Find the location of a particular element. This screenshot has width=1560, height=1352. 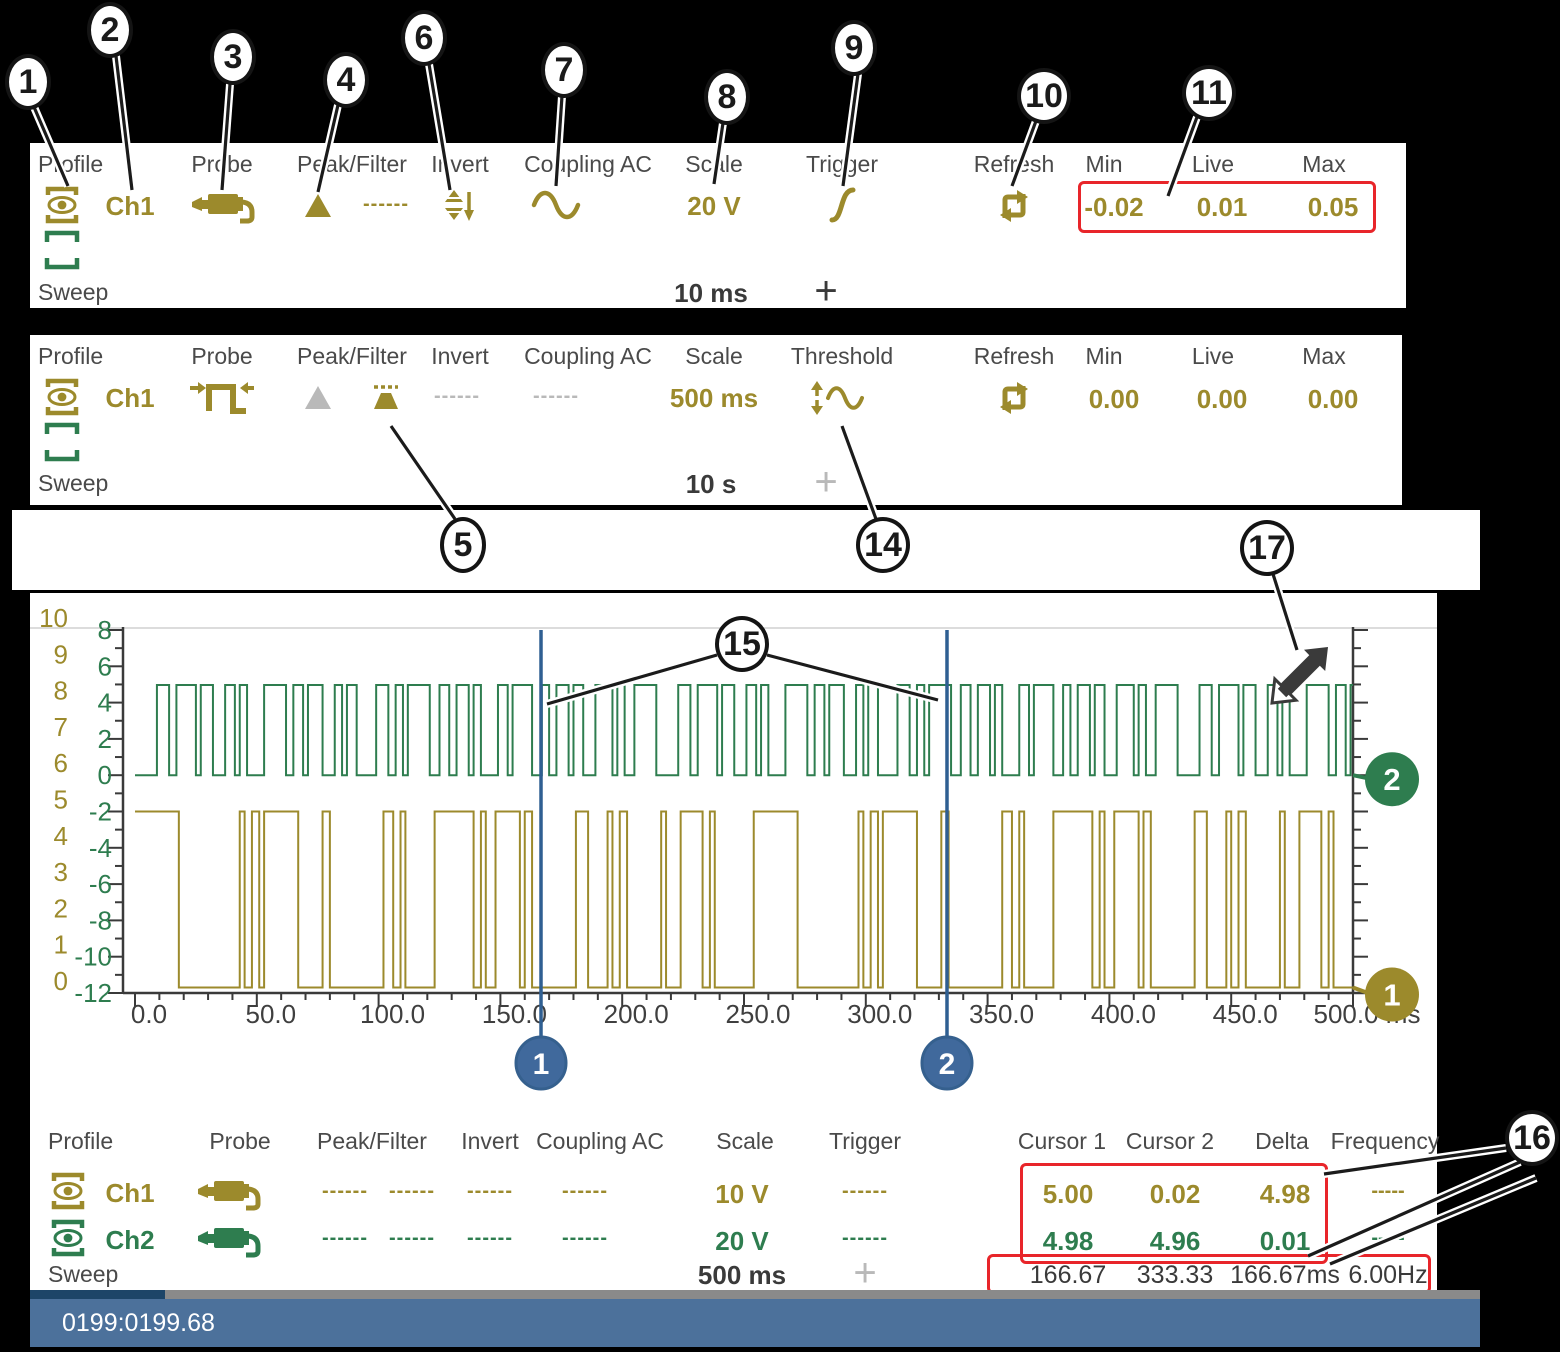

rising-edge-trigger-icon is located at coordinates (842, 205).